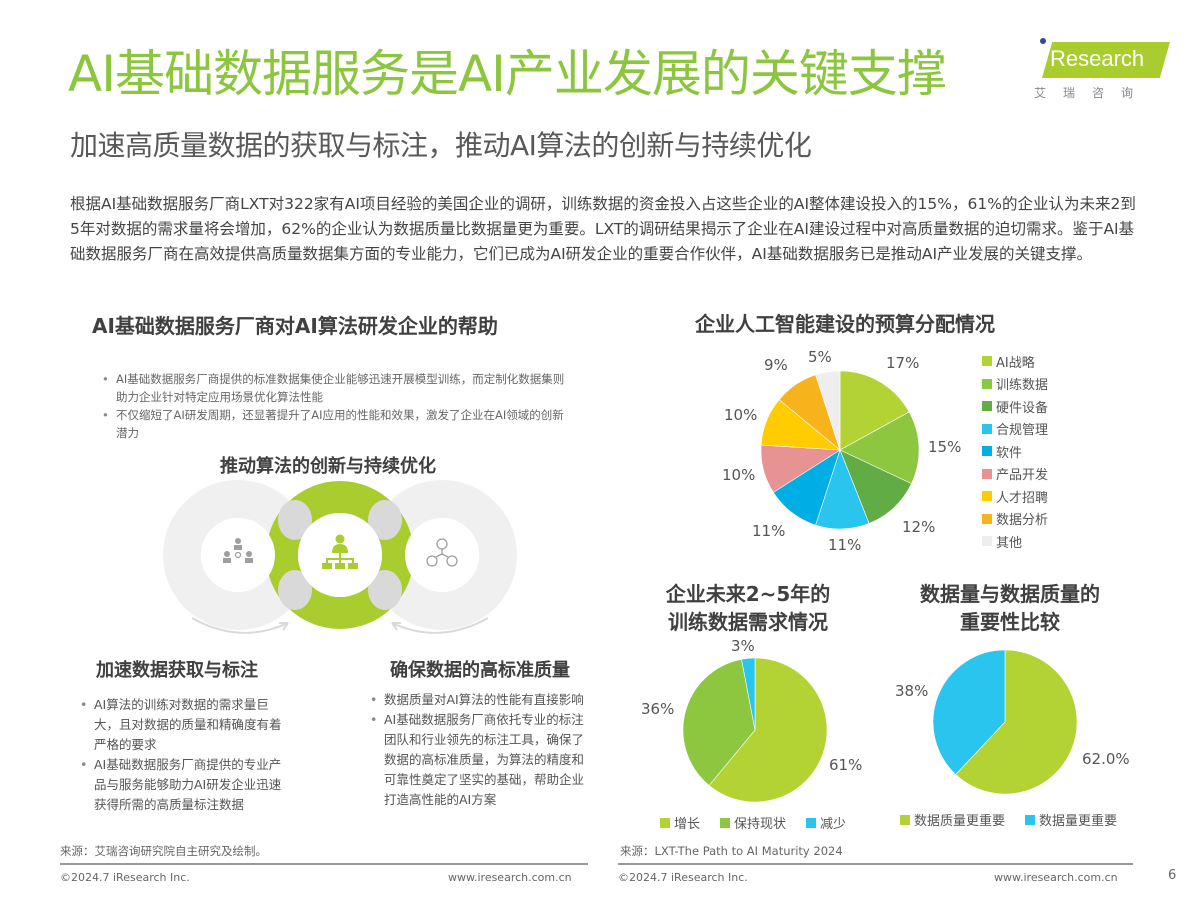  I want to click on legend-item: 硬件设备, so click(1015, 406).